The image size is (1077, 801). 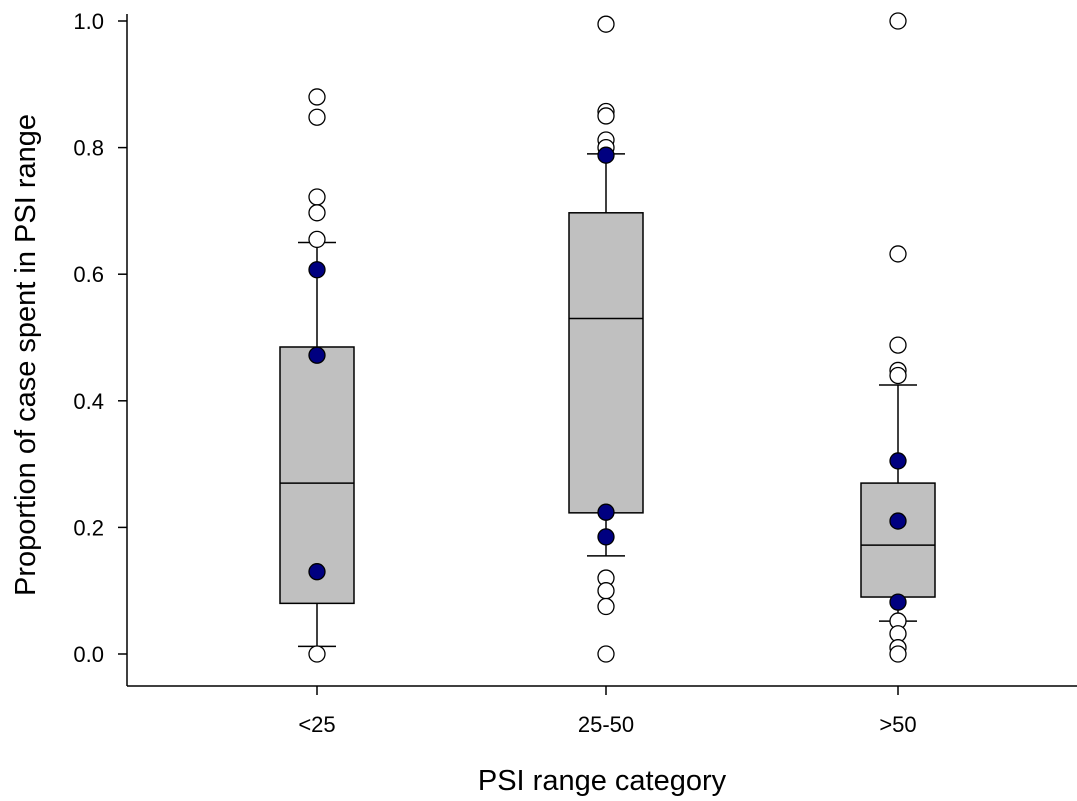 What do you see at coordinates (88, 527) in the screenshot?
I see `y-tick-label: 0.2` at bounding box center [88, 527].